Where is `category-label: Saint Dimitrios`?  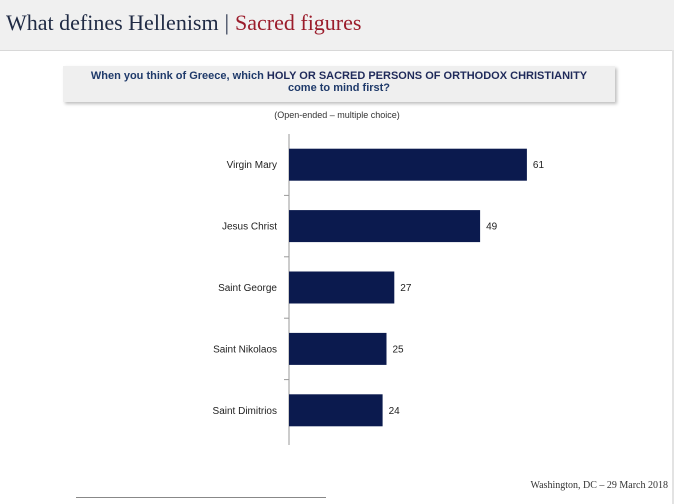
category-label: Saint Dimitrios is located at coordinates (245, 411).